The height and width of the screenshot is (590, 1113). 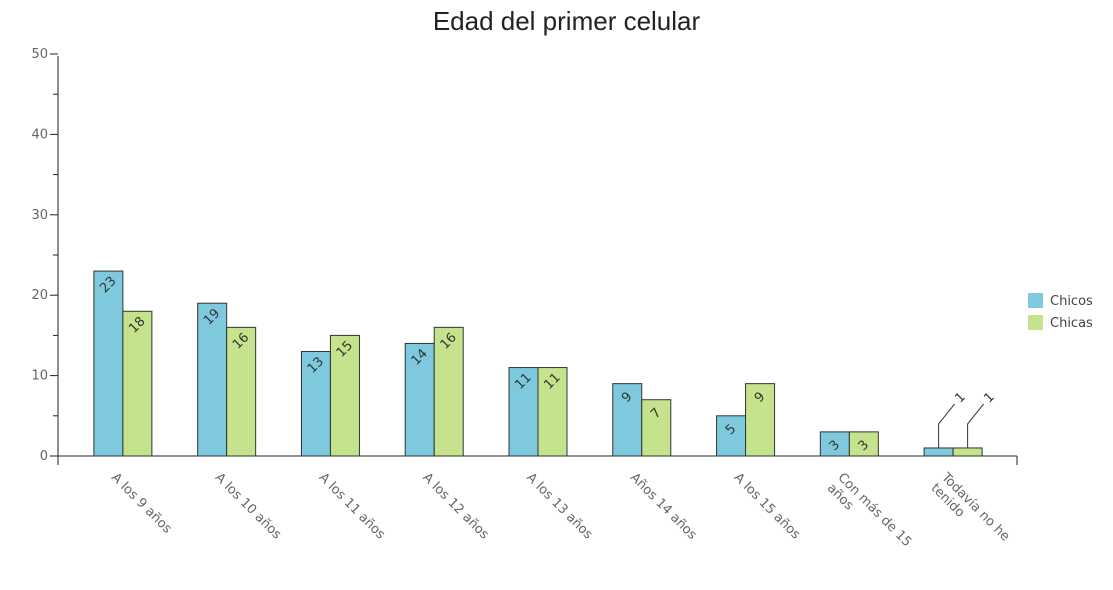 I want to click on y-tick-label: 0, so click(x=44, y=456).